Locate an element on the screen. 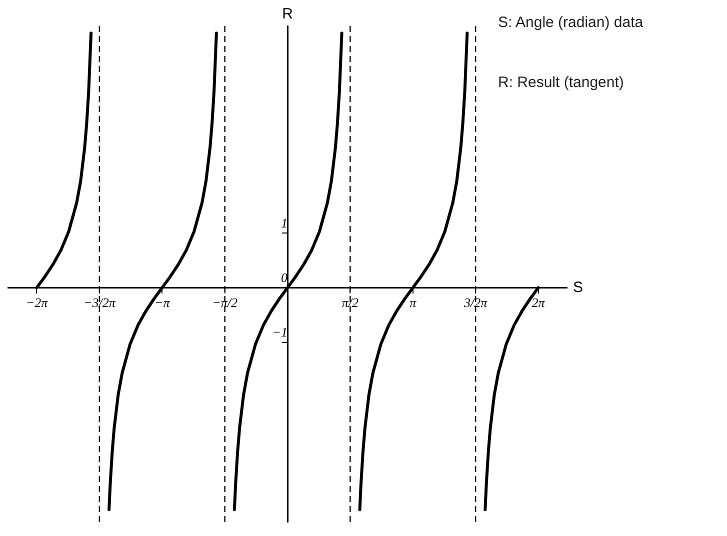 The width and height of the screenshot is (727, 536). x-tick-label: −2π is located at coordinates (37, 302).